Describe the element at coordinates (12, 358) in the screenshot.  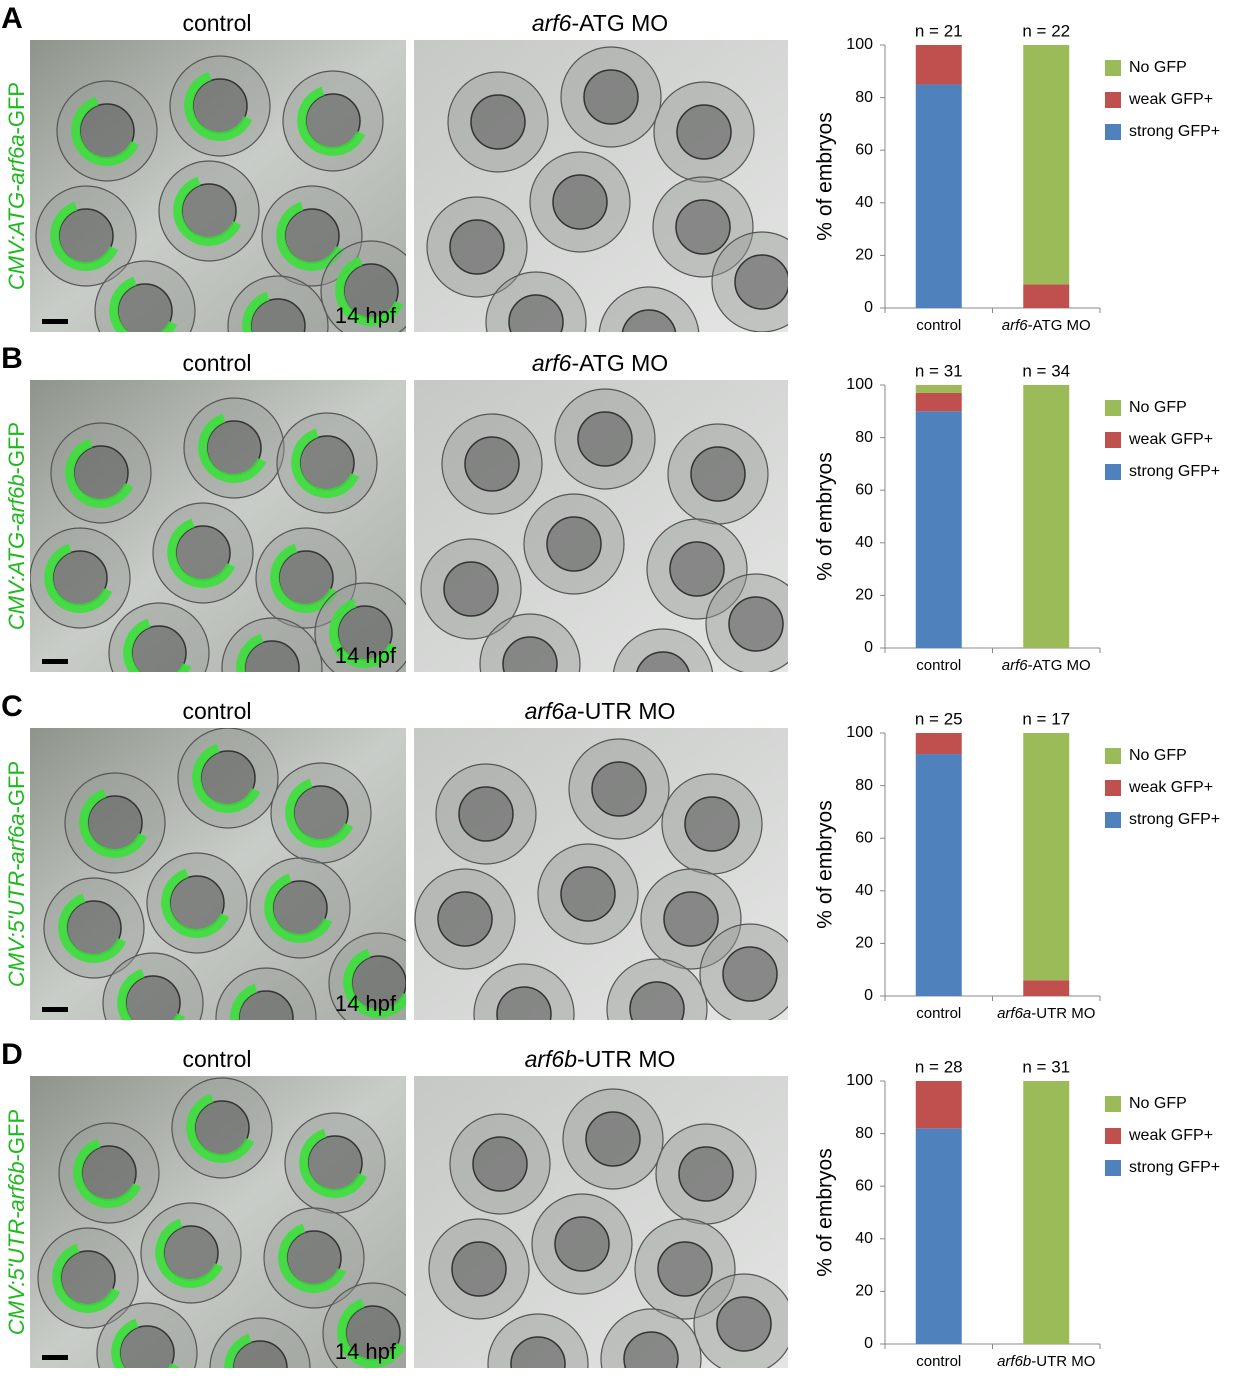
I see `panel-letter: B` at that location.